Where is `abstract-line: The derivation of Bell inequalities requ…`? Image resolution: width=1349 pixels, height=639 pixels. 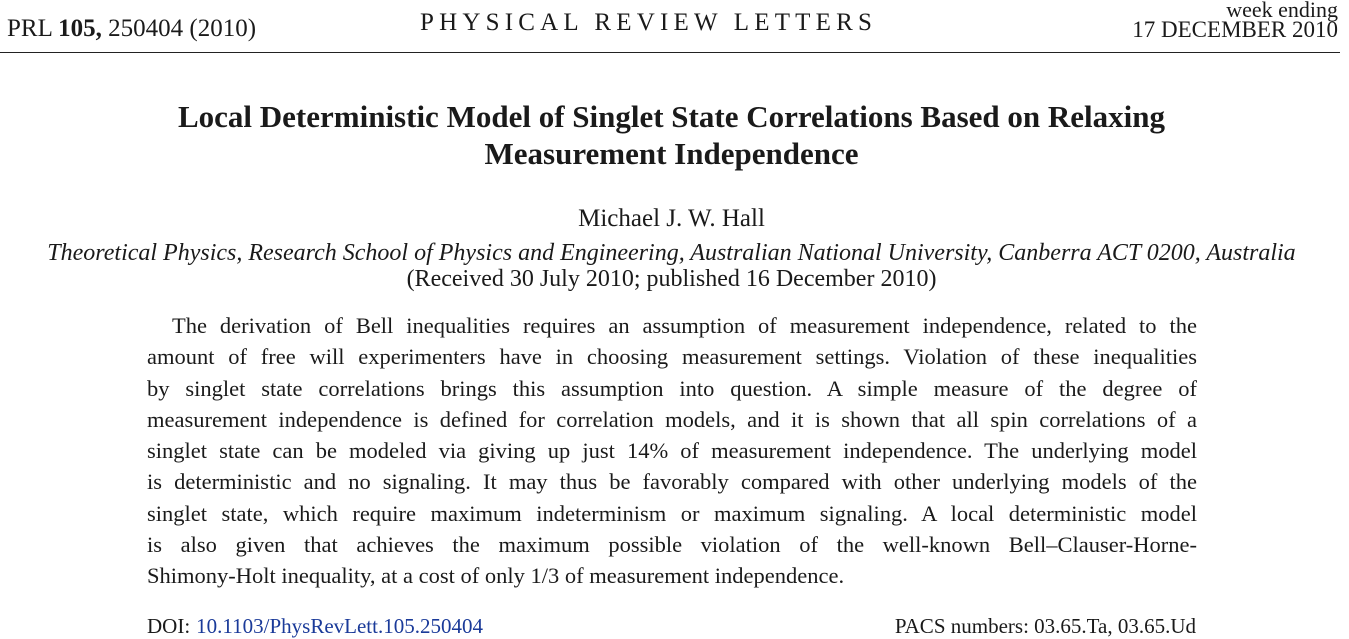
abstract-line: The derivation of Bell inequalities requ… is located at coordinates (684, 325).